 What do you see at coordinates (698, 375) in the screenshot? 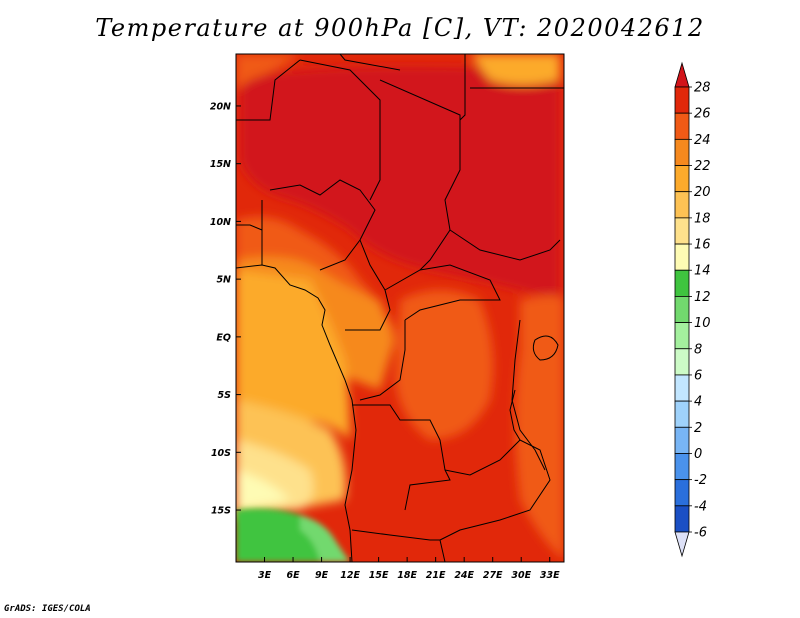
I see `colorbar-label: 6` at bounding box center [698, 375].